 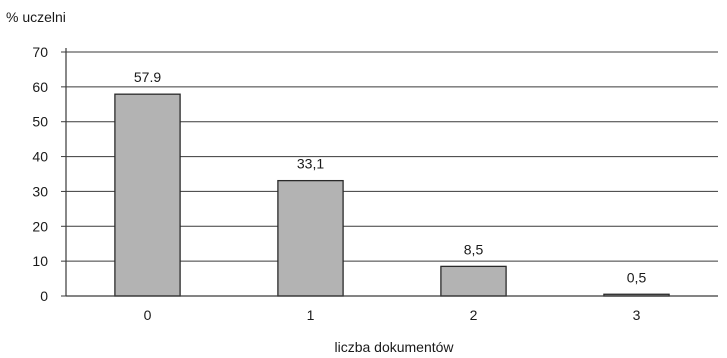 What do you see at coordinates (40, 157) in the screenshot?
I see `y-tick-label: 40` at bounding box center [40, 157].